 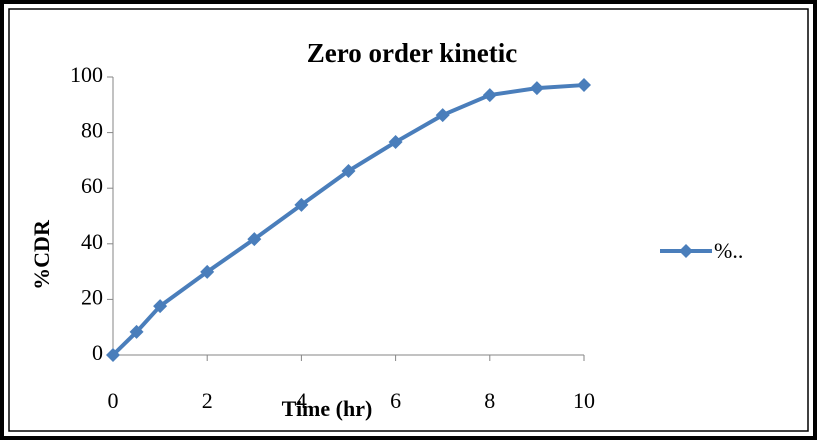 I want to click on x-tick-label: 2, so click(x=207, y=400).